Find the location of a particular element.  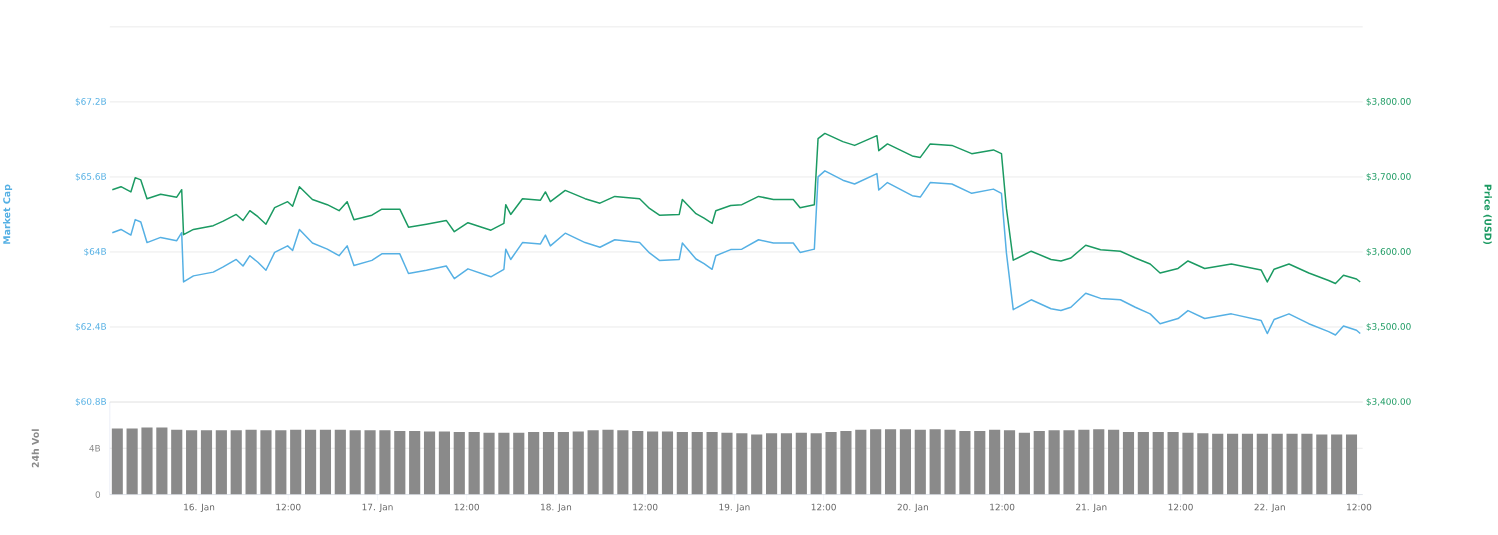

y2-tick-label: $3,500.00 is located at coordinates (1388, 326).